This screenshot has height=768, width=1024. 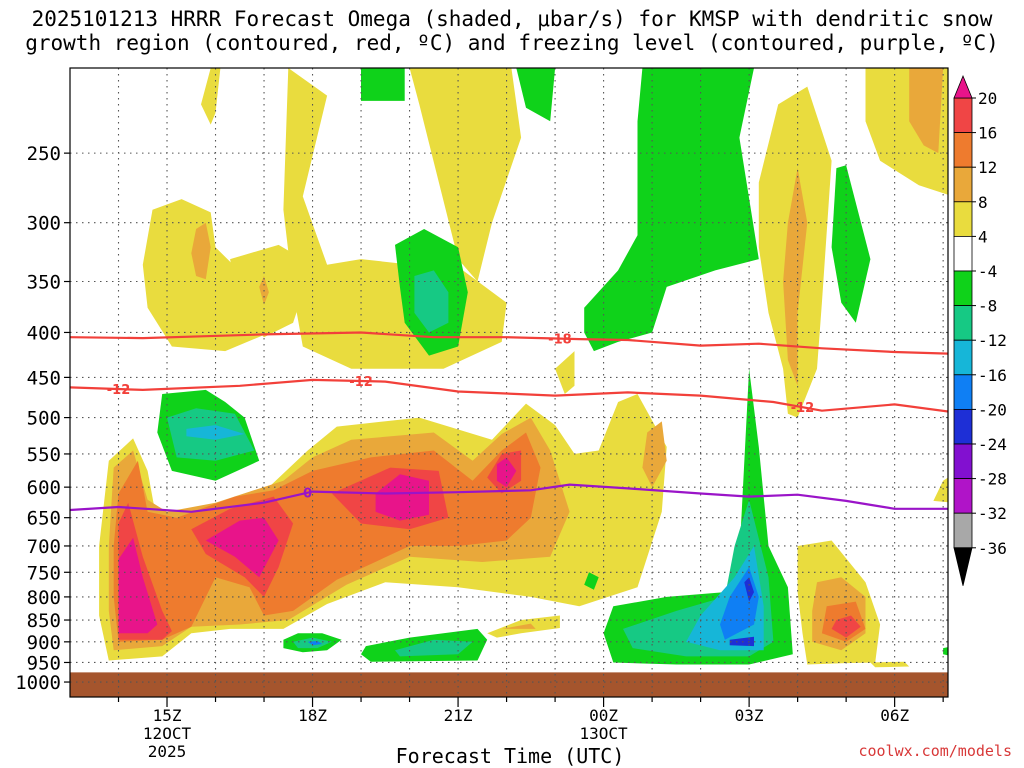 What do you see at coordinates (44, 333) in the screenshot?
I see `y-tick-label: 400` at bounding box center [44, 333].